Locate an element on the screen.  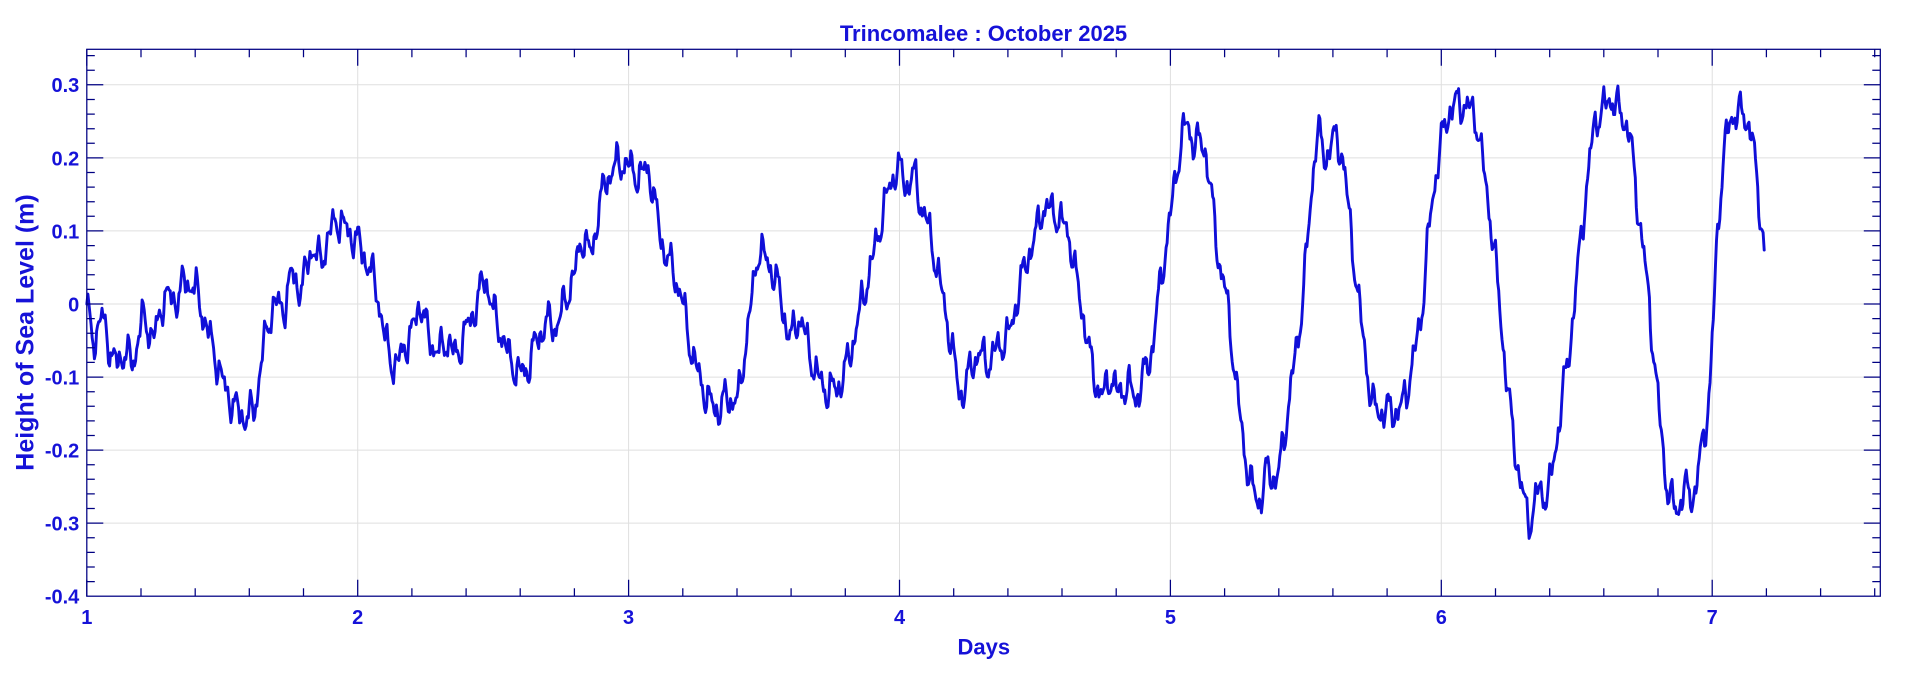
svg-text: 0.1 is located at coordinates (65, 232).